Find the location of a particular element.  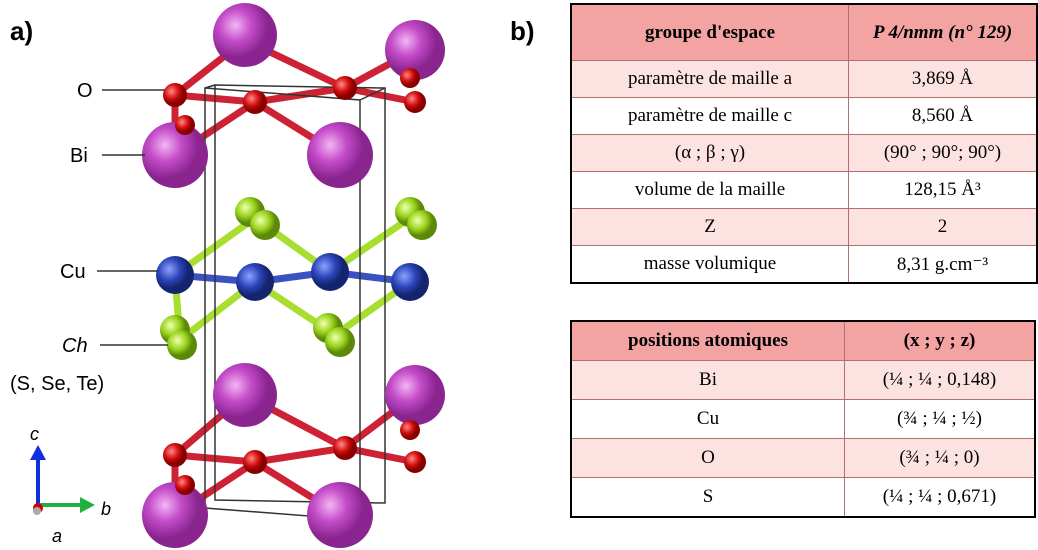

atom-label: Cu is located at coordinates (73, 272).